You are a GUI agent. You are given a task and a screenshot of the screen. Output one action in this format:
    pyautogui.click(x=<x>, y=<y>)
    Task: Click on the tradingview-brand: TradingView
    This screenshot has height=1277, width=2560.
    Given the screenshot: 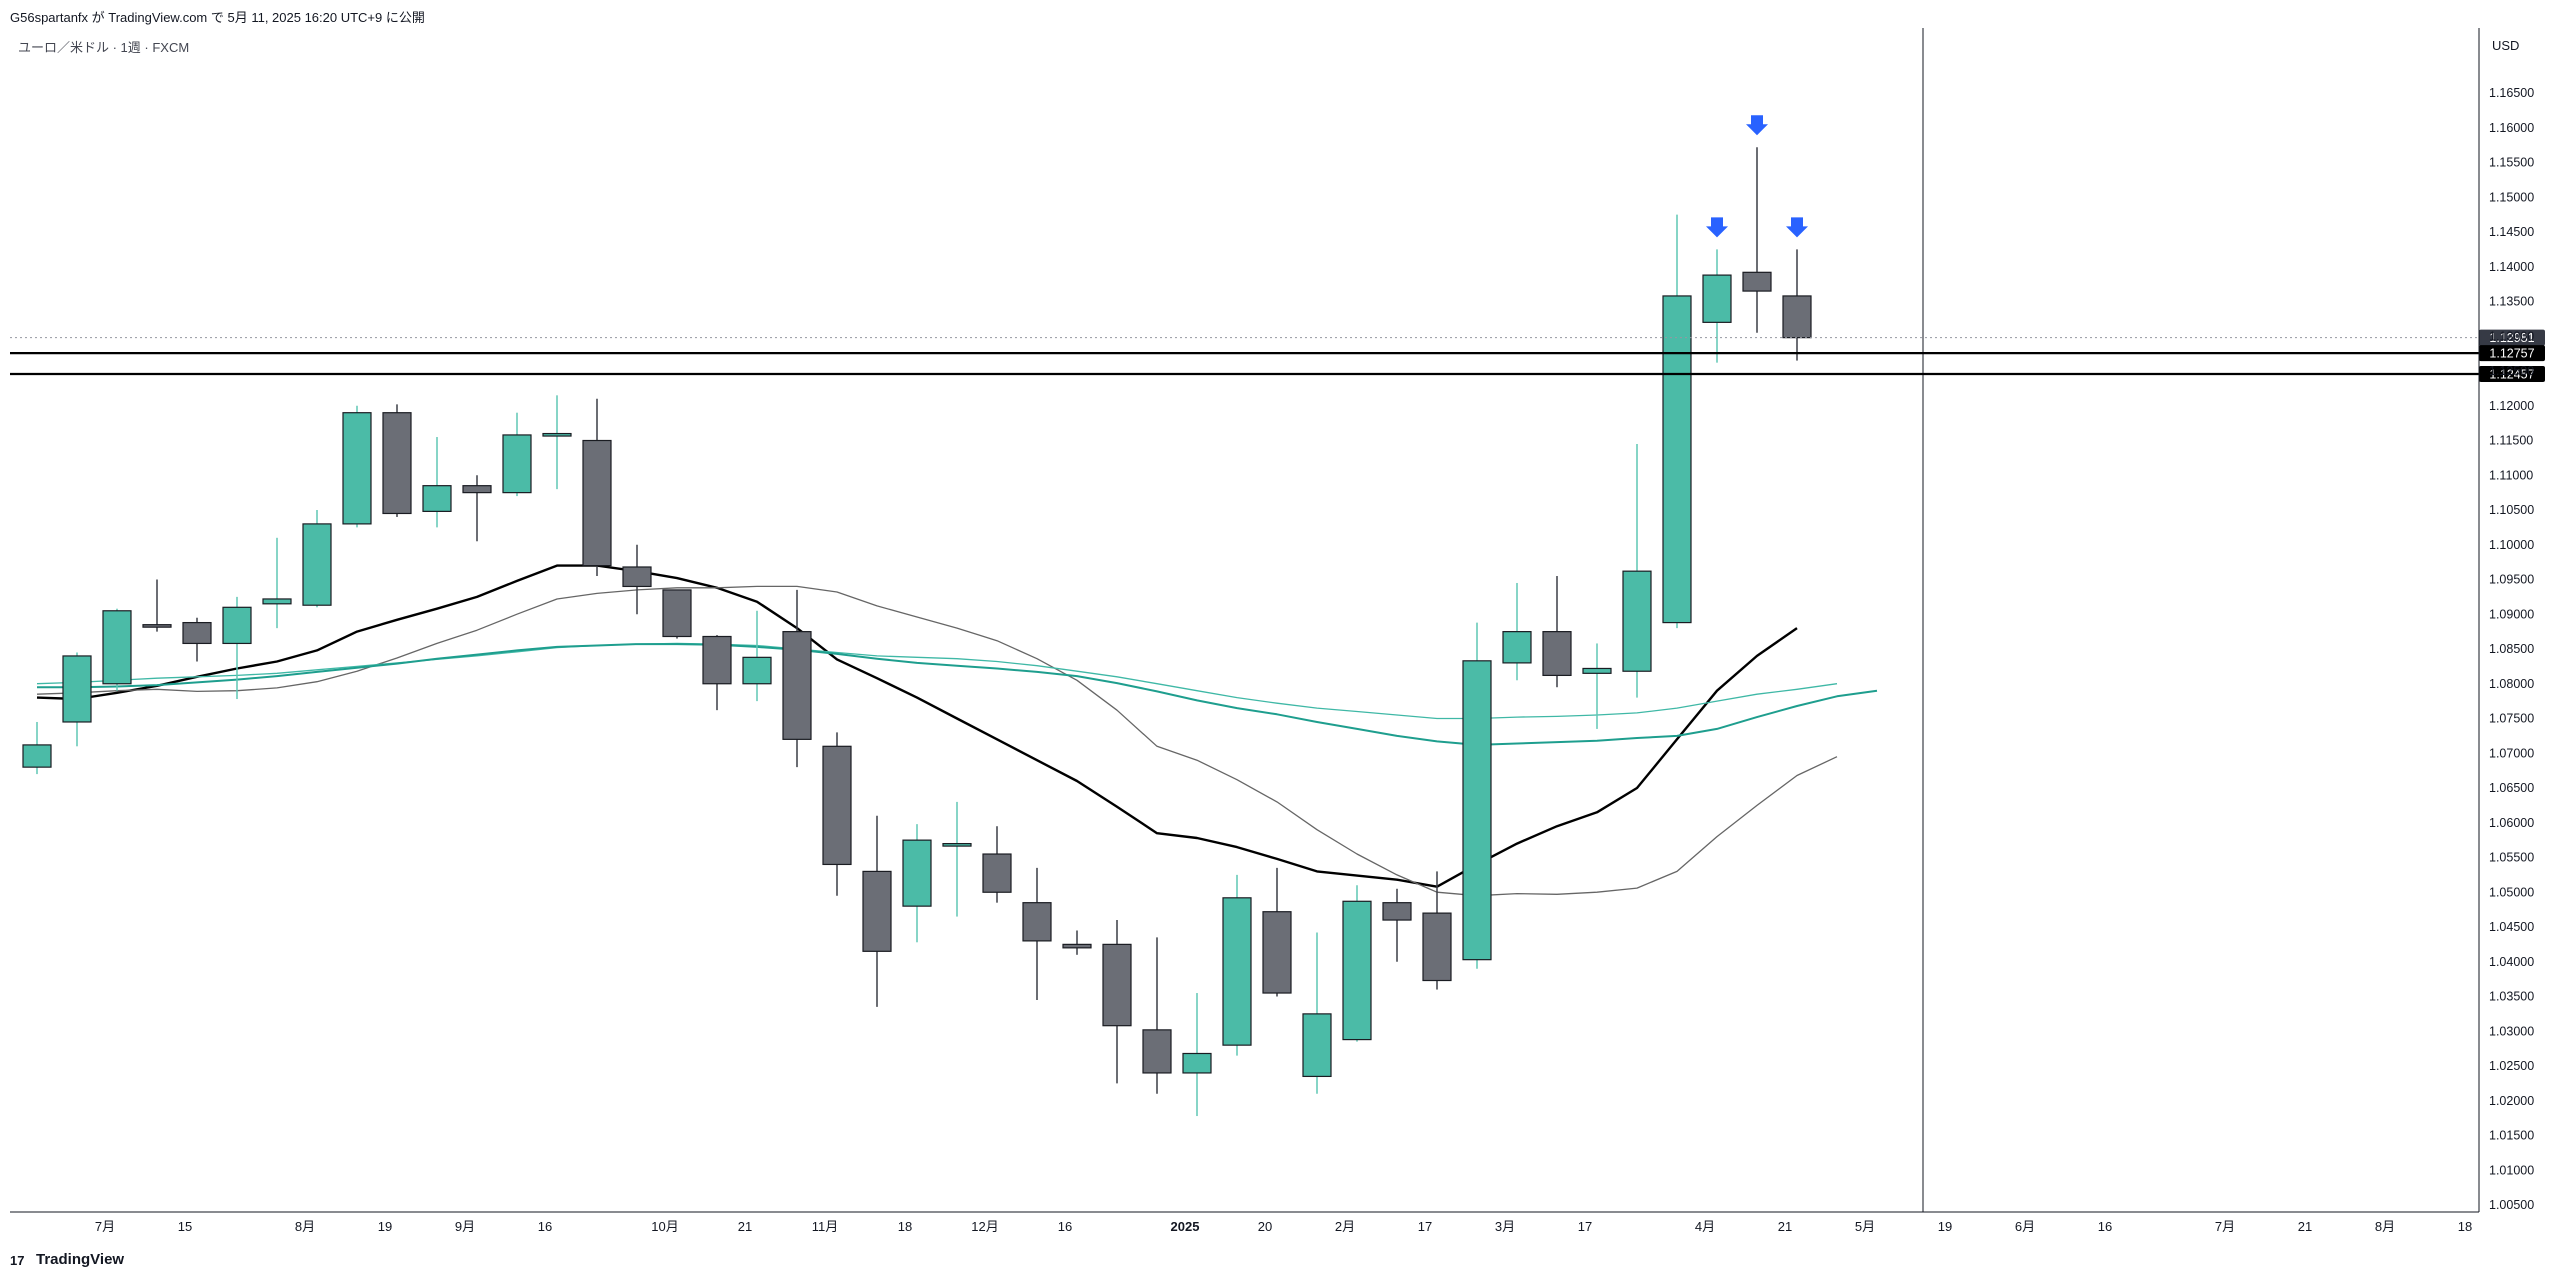 What is the action you would take?
    pyautogui.click(x=80, y=1259)
    